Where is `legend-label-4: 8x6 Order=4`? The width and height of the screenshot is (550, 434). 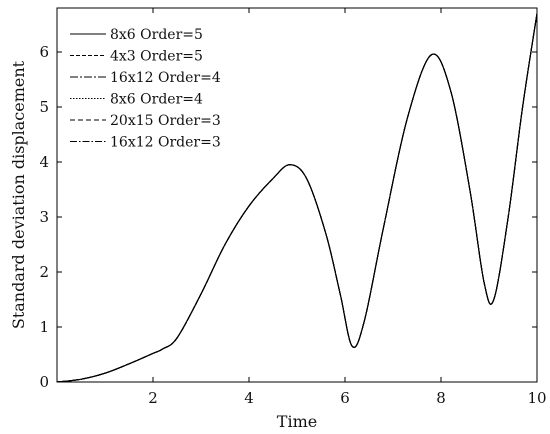
legend-label-4: 8x6 Order=4 is located at coordinates (156, 100).